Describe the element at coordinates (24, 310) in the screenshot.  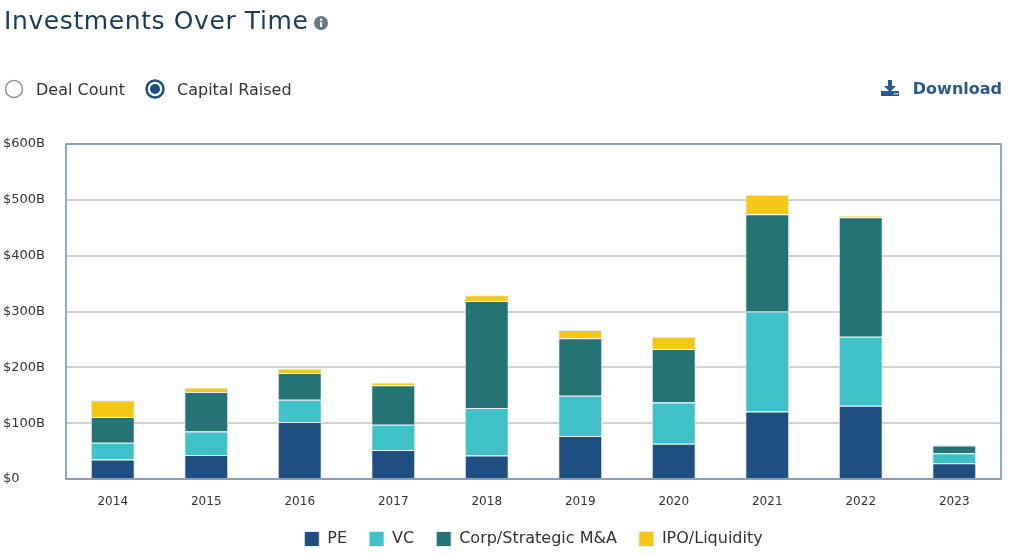
I see `y-tick-label: $300B` at that location.